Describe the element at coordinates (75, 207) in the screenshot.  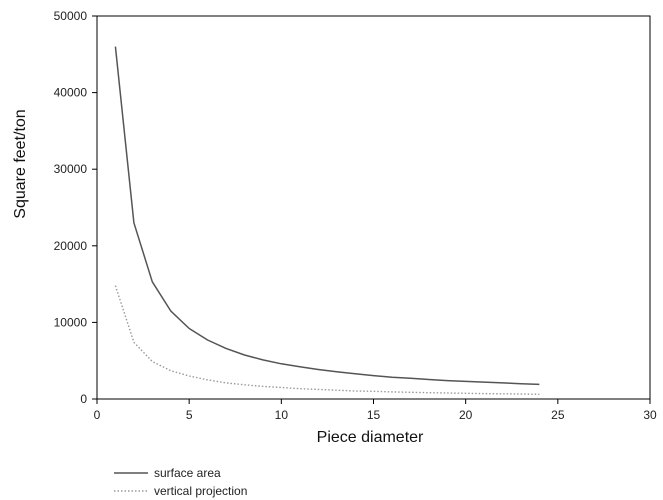
I see `y-axis-ticks: 0 10000 20000 30000 40000 50000` at that location.